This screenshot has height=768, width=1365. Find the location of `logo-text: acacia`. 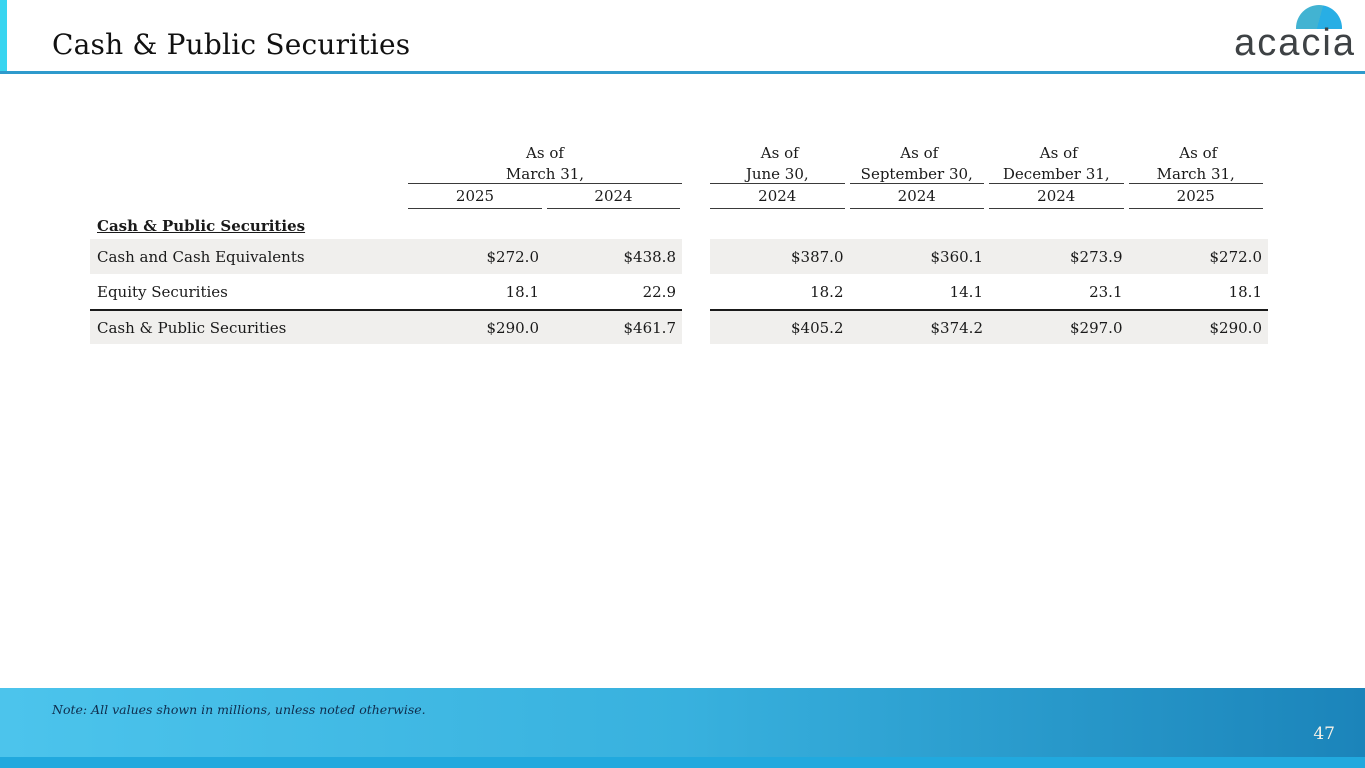

logo-text: acacia is located at coordinates (1295, 43).